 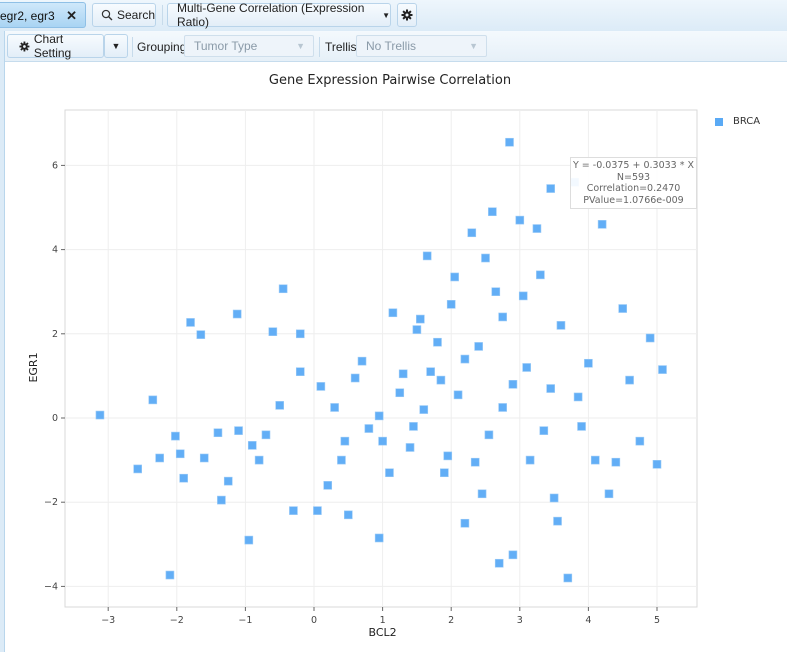 I want to click on y-tick-label: −2, so click(x=51, y=502).